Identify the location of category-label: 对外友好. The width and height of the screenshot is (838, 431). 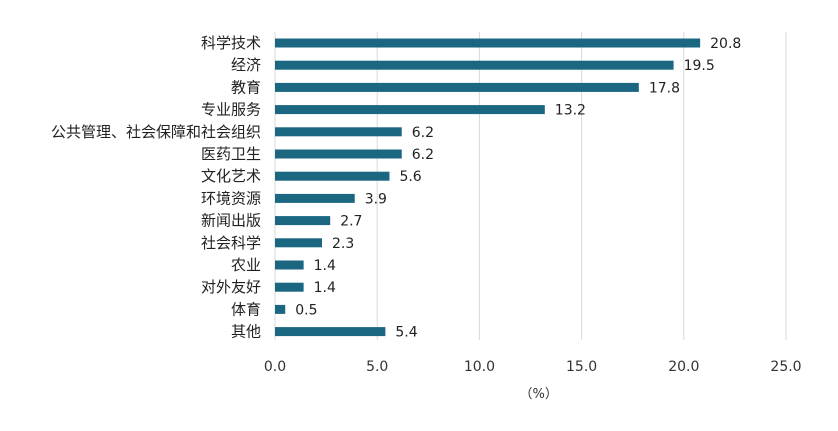
(231, 287).